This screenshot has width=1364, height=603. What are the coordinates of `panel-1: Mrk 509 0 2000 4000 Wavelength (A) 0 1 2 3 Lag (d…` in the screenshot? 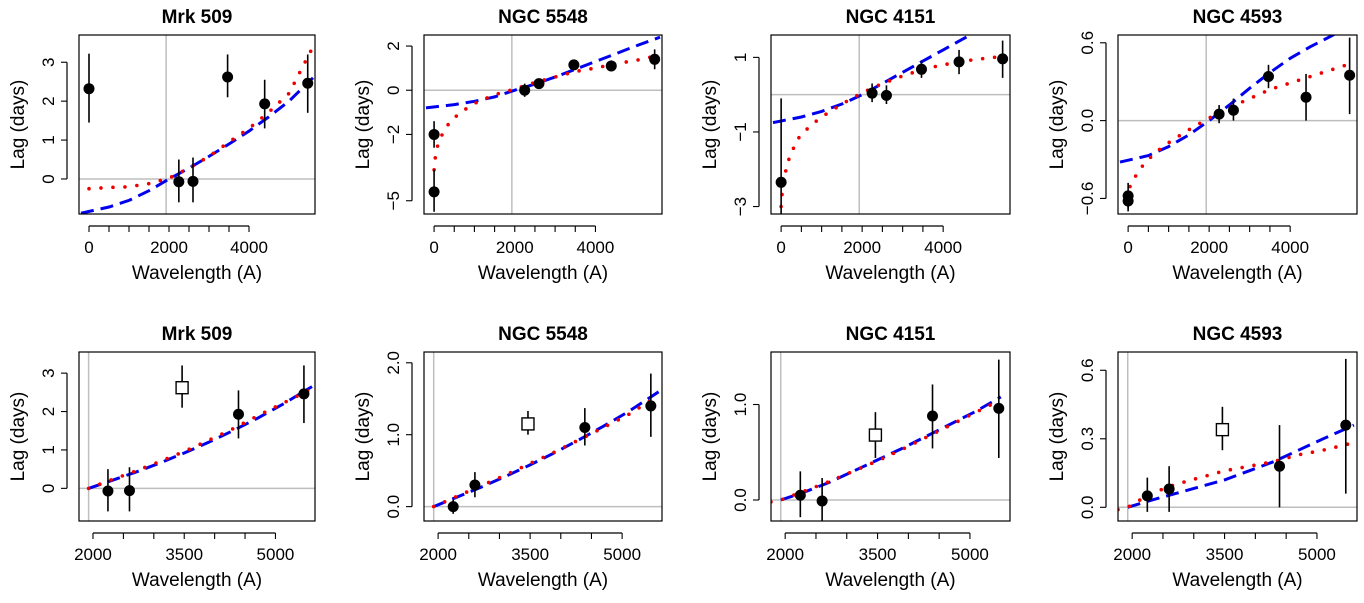 It's located at (162, 145).